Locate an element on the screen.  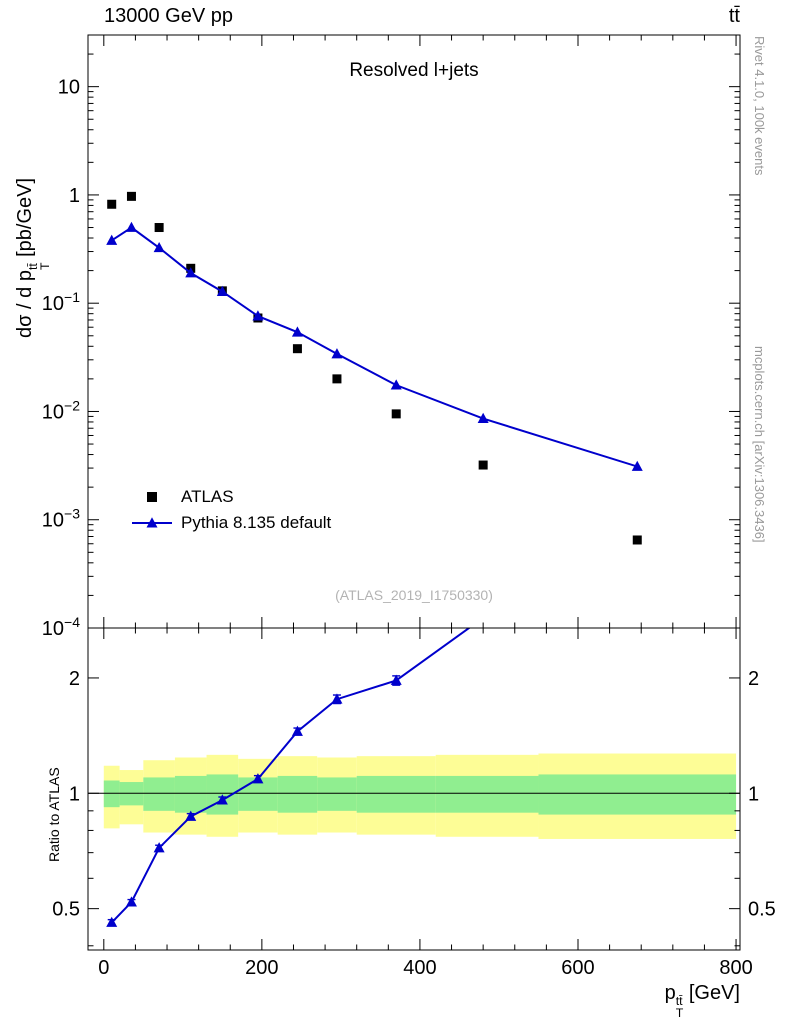
svg-text: 600 is located at coordinates (577, 968).